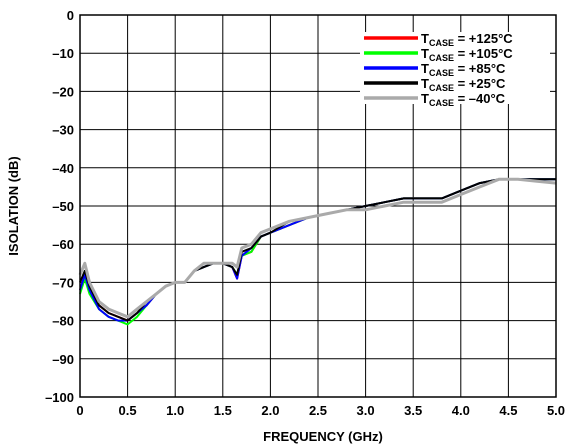 This screenshot has width=571, height=447. Describe the element at coordinates (175, 410) in the screenshot. I see `x-tick-label: 1.0` at that location.